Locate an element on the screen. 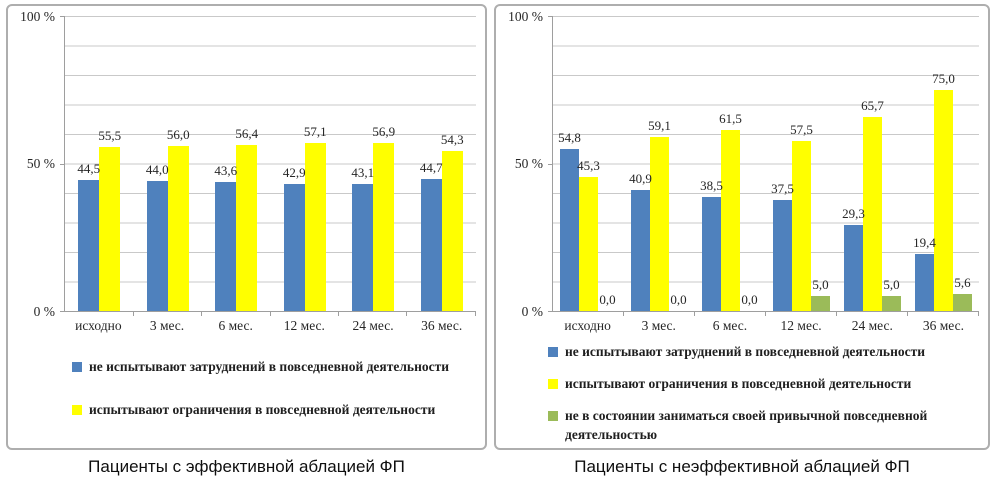 Image resolution: width=993 pixels, height=489 pixels. bar-group-24mo: 29,3 65,7 5,0 is located at coordinates (872, 163).